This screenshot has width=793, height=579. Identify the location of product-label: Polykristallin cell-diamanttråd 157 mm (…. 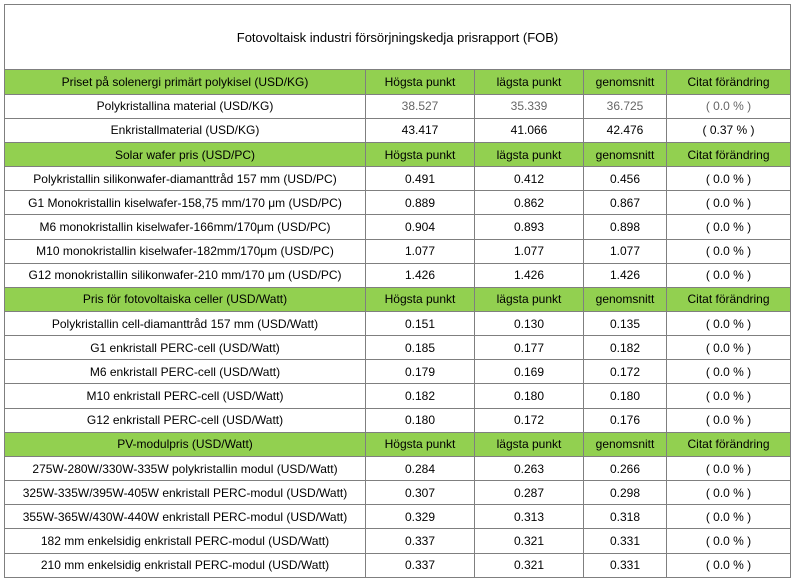
(185, 324).